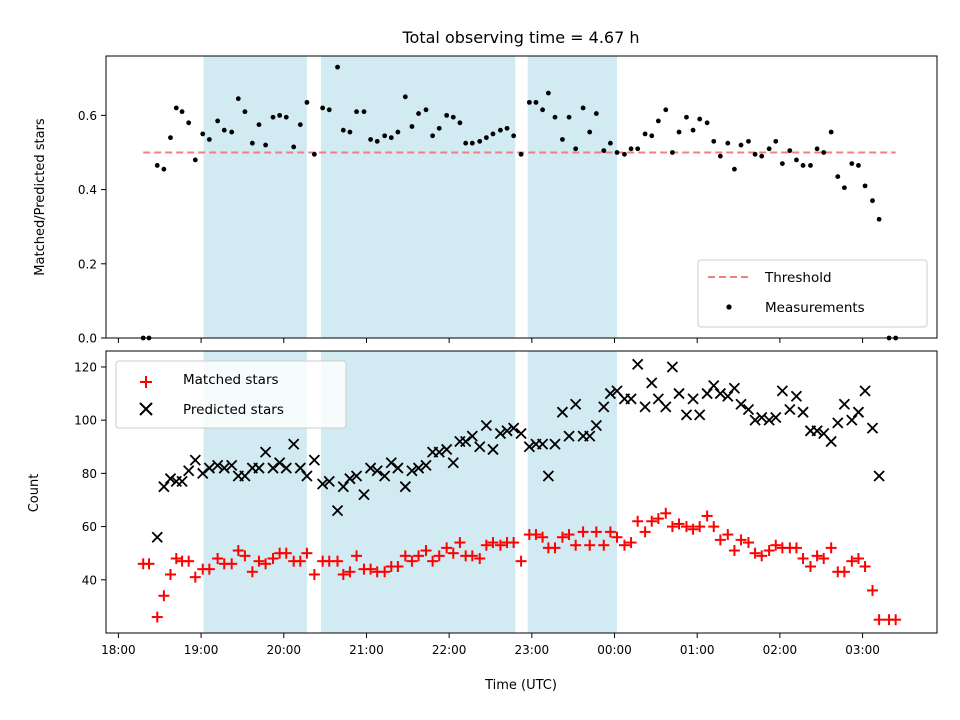  What do you see at coordinates (87, 116) in the screenshot?
I see `y-tick-label: 0.6` at bounding box center [87, 116].